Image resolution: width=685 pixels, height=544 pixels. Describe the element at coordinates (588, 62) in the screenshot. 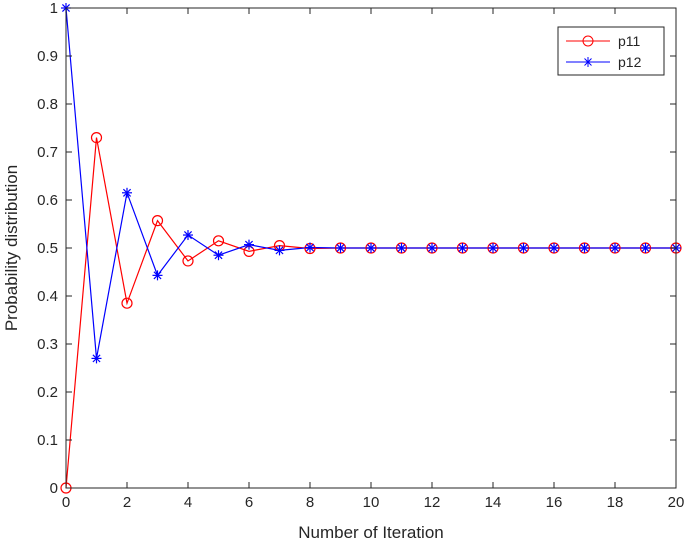

I see `legend-marker-p12` at that location.